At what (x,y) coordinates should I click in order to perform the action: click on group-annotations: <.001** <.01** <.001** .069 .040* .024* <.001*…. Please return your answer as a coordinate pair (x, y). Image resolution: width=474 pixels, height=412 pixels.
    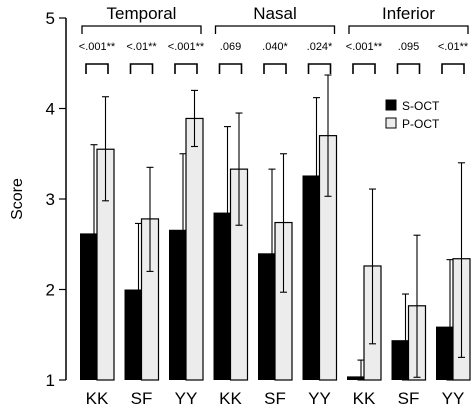
    Looking at the image, I should click on (274, 39).